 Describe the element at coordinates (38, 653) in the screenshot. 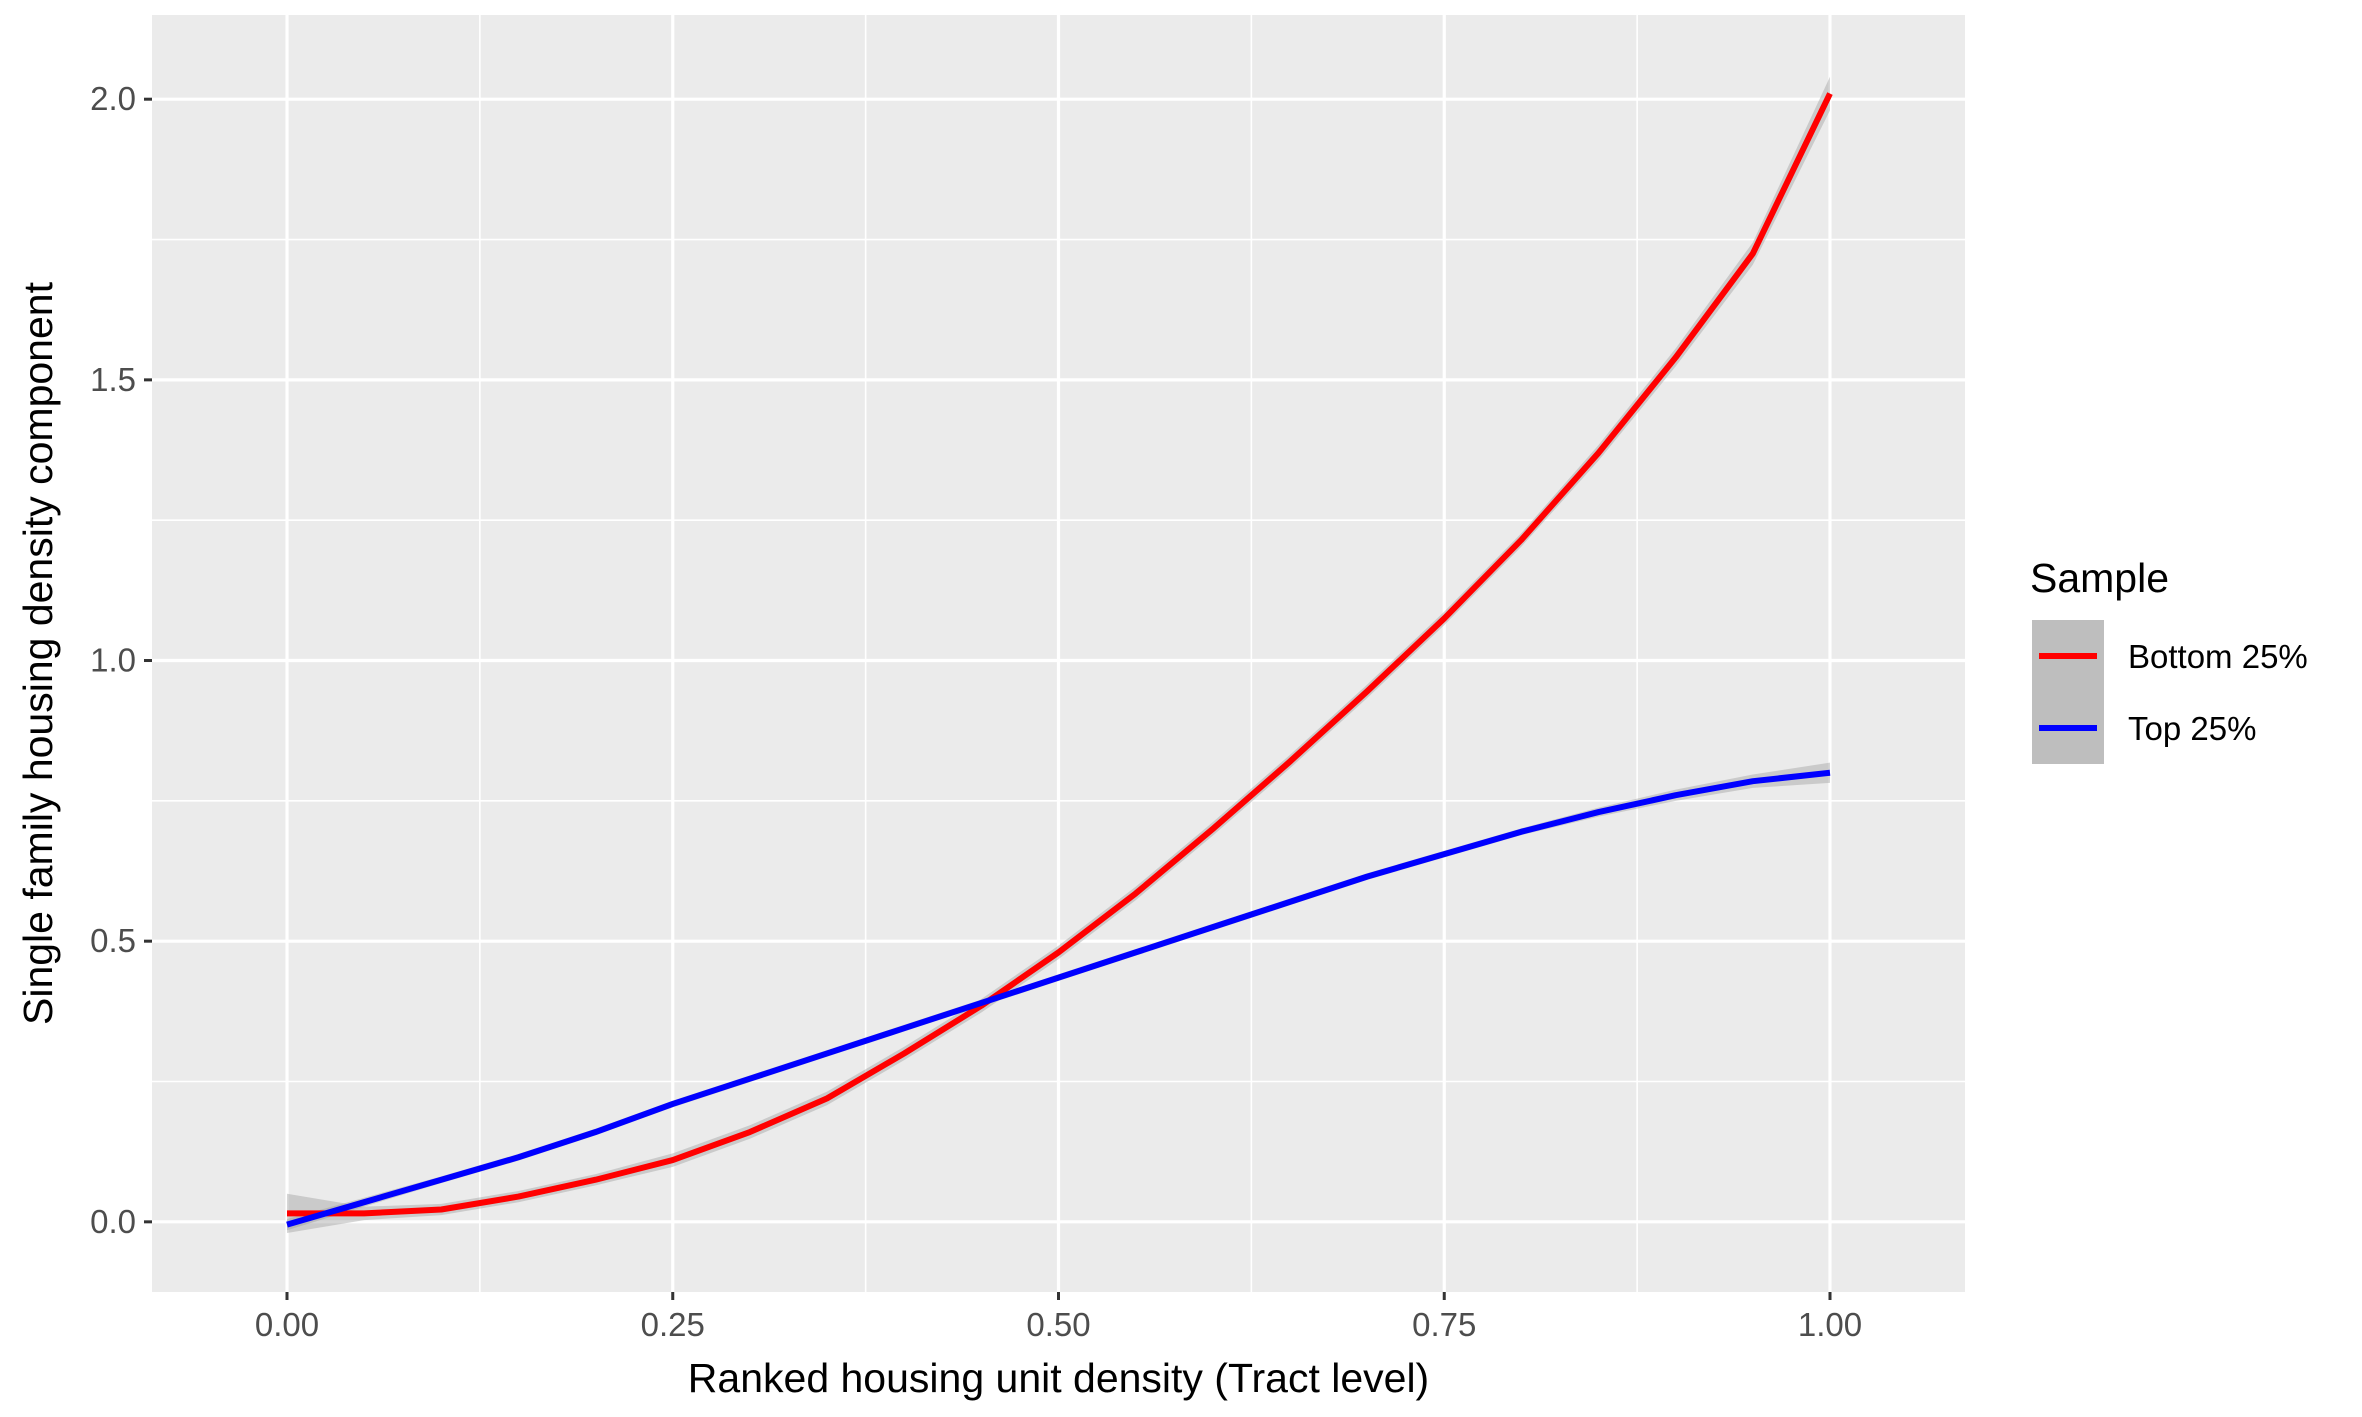

I see `y-axis-title: Single family housing density component` at that location.